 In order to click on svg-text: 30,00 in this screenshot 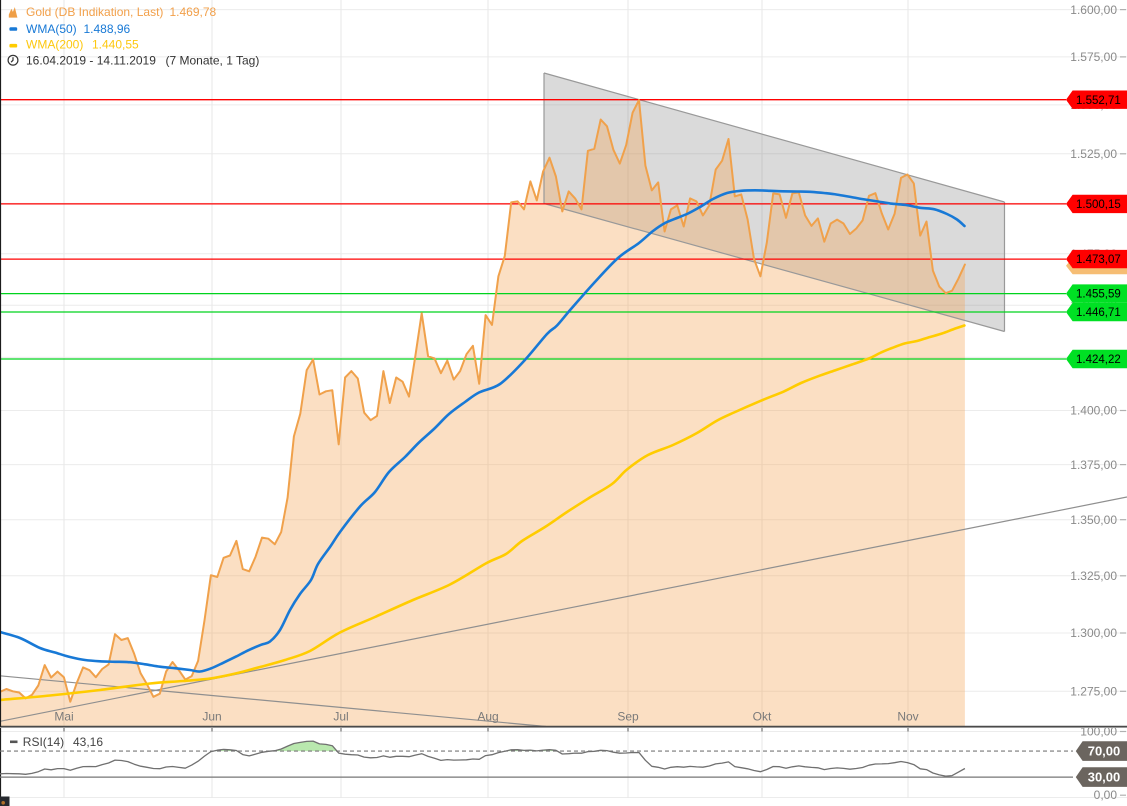, I will do `click(1104, 777)`.